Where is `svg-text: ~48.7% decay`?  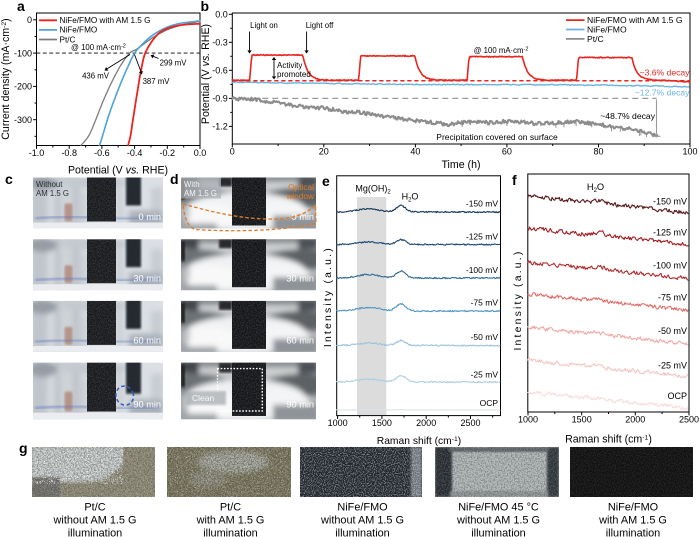 svg-text: ~48.7% decay is located at coordinates (627, 116).